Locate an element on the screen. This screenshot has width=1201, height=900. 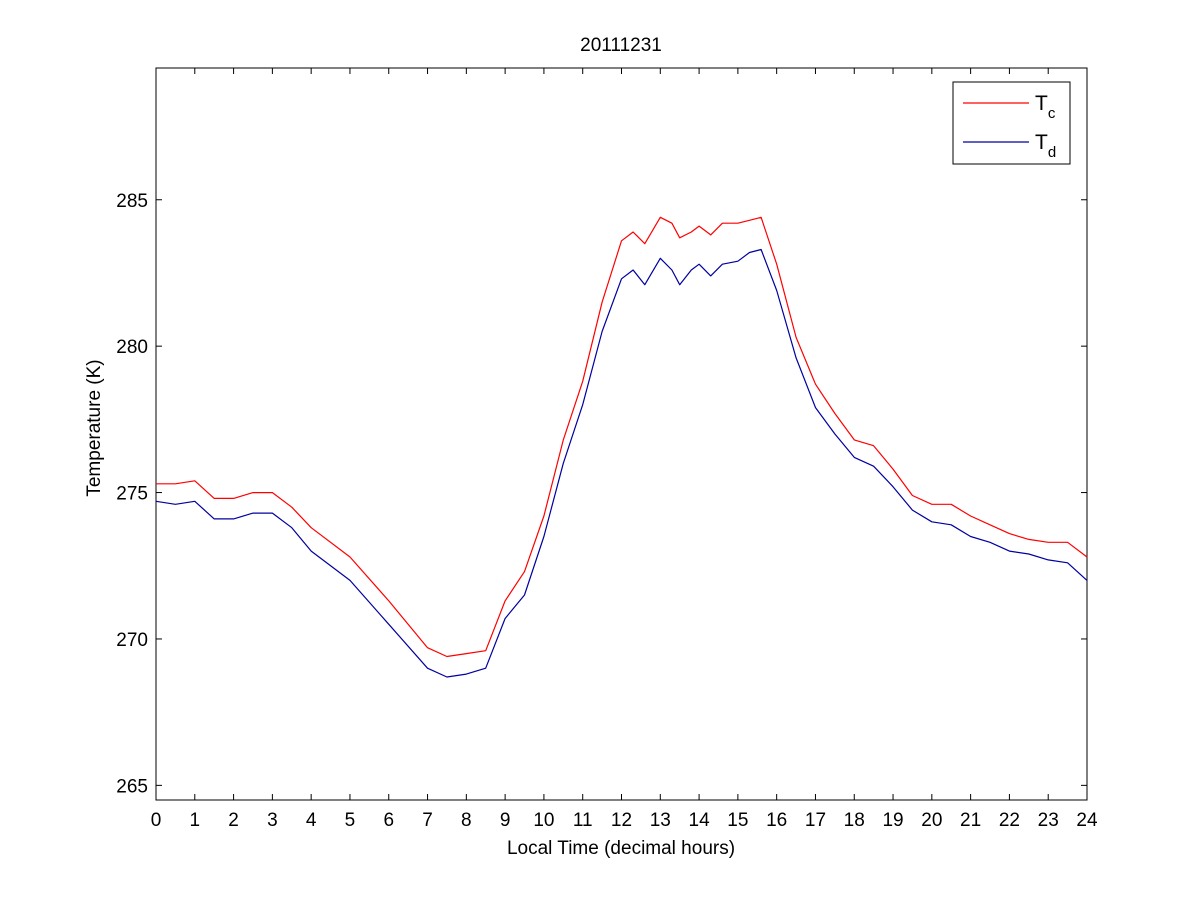
x-tick-label: 23 is located at coordinates (1048, 820).